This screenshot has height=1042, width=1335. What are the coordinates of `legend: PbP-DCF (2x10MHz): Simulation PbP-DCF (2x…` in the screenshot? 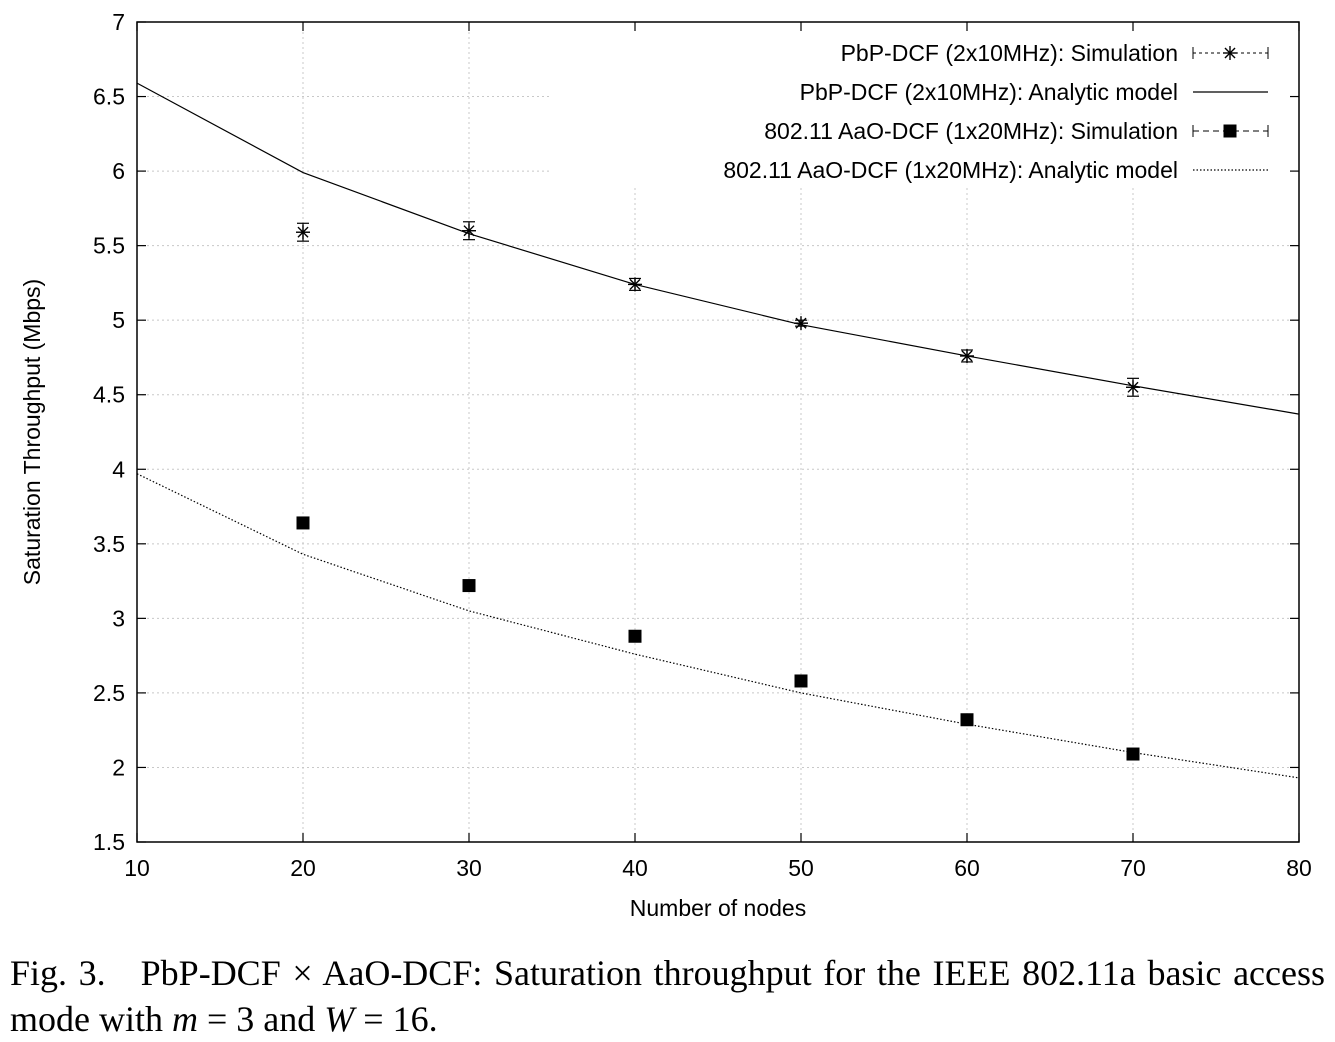 It's located at (996, 111).